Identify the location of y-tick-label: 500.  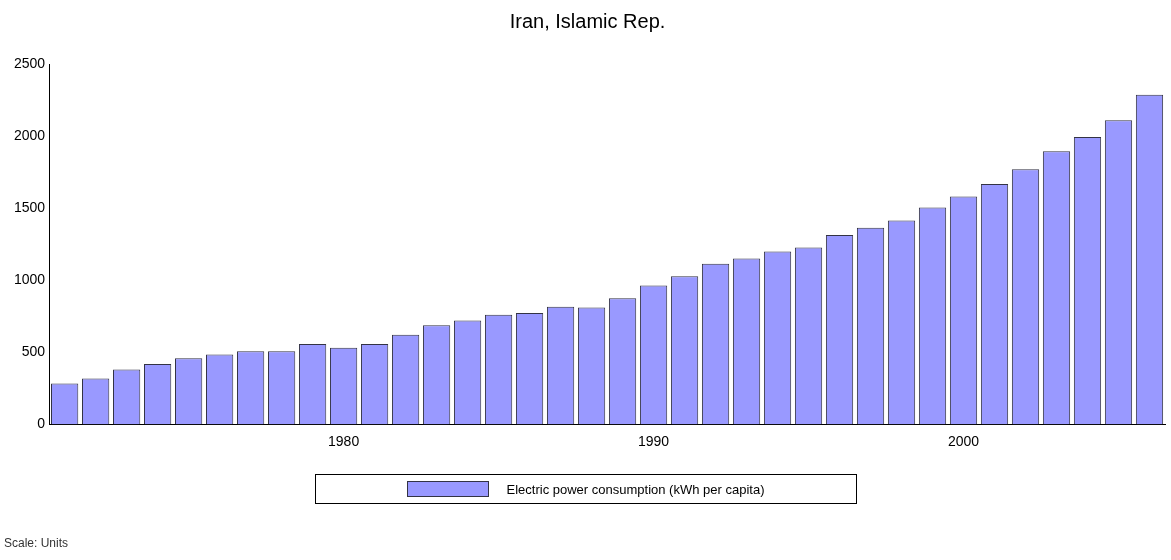
(33, 351).